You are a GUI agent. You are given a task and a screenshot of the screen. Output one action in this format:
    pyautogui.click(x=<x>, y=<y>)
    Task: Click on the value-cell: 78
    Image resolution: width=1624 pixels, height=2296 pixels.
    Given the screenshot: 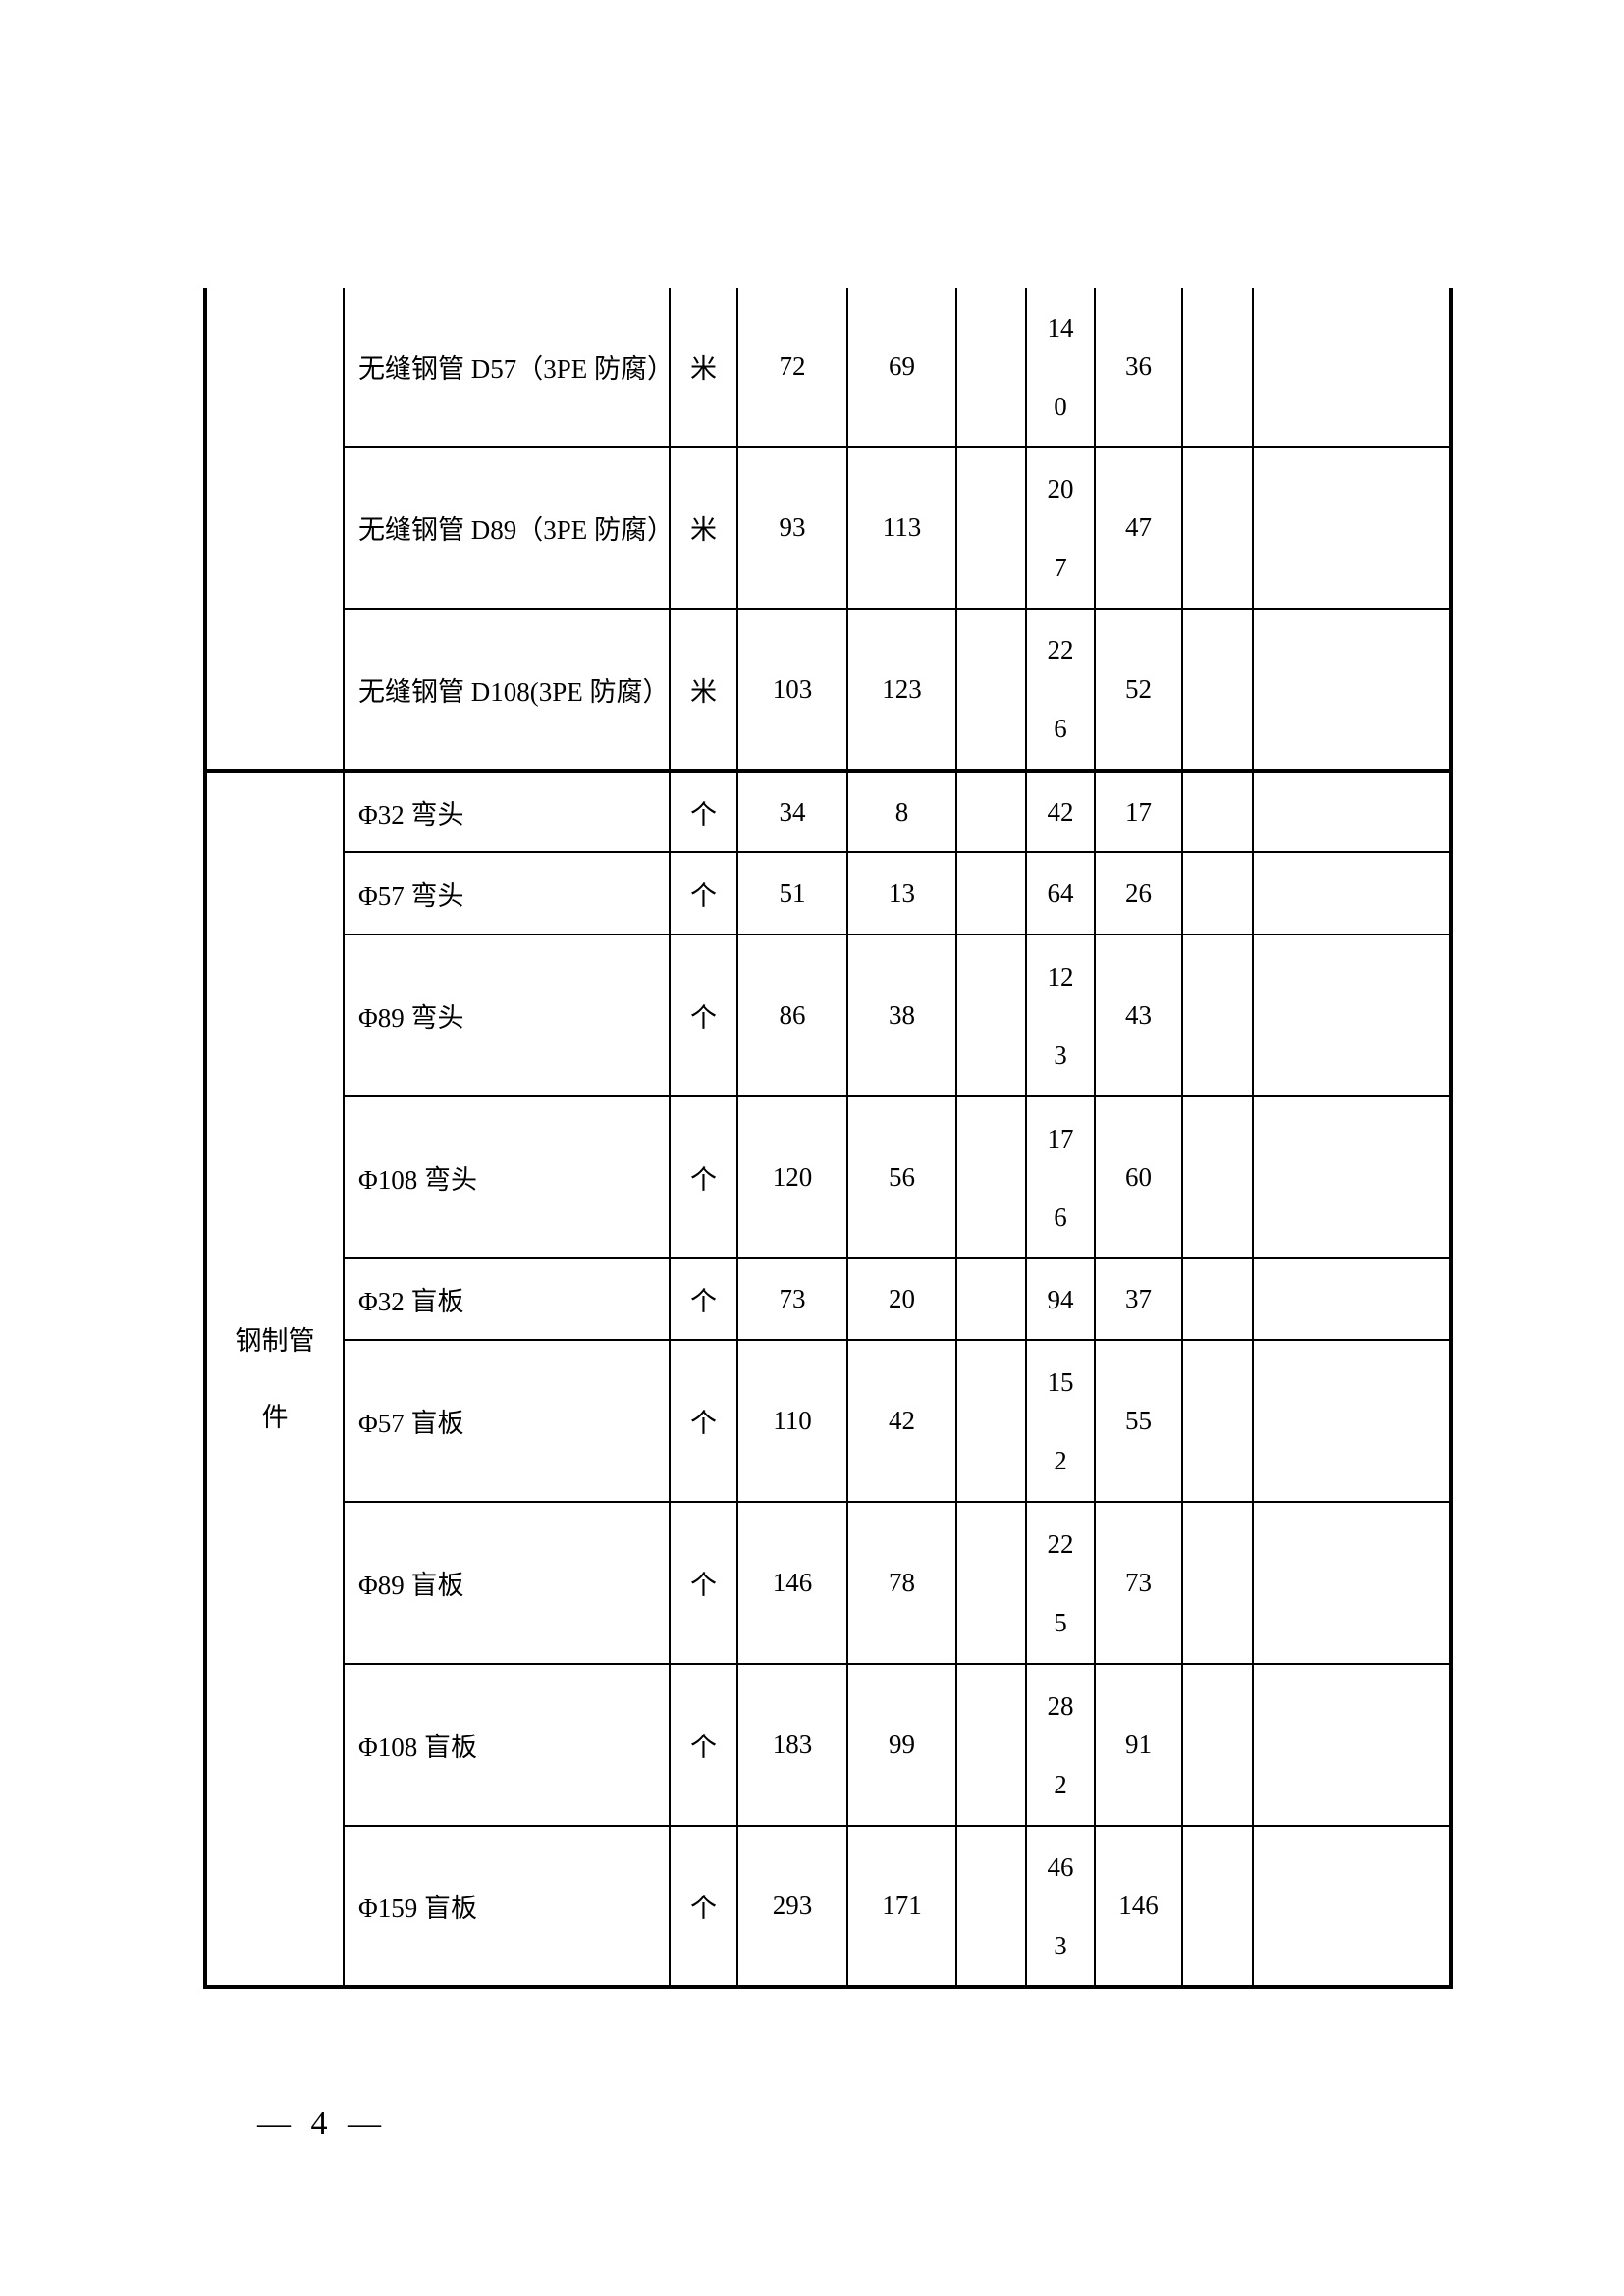 What is the action you would take?
    pyautogui.click(x=901, y=1584)
    